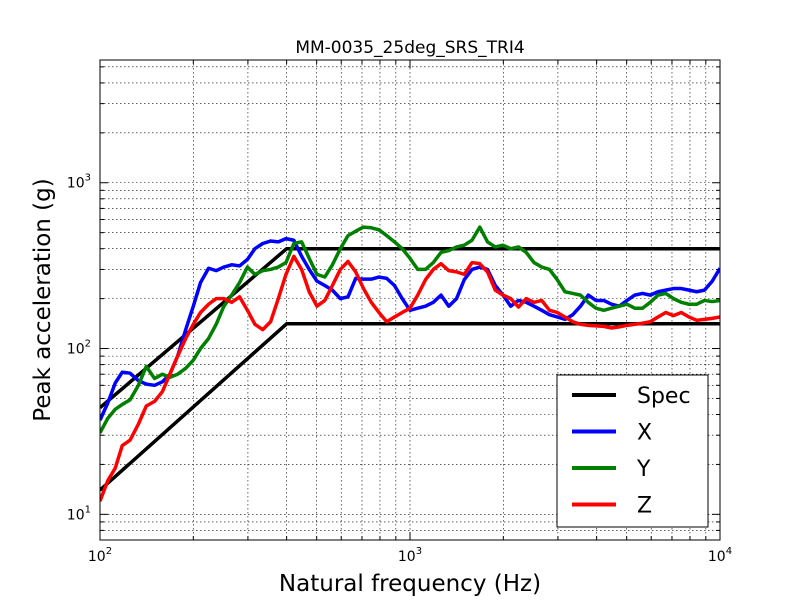  I want to click on y-tick-label-1: 10², so click(79, 348).